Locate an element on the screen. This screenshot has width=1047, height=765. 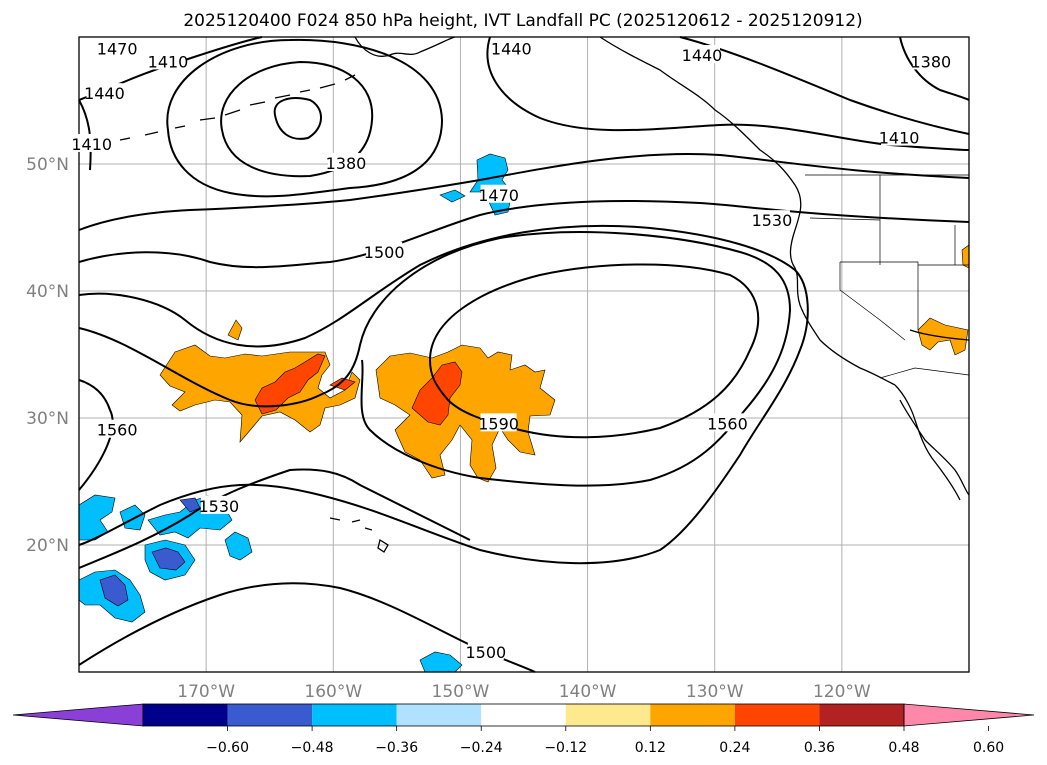
colorbar-tick-label: 0.60 is located at coordinates (988, 748).